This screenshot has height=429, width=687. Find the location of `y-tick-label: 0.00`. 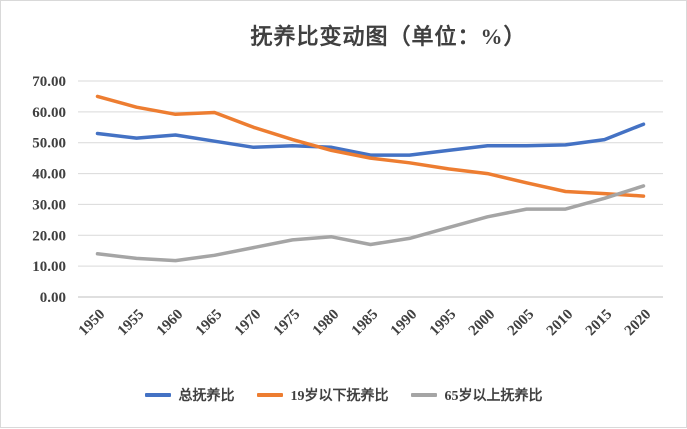

y-tick-label: 0.00 is located at coordinates (53, 298).